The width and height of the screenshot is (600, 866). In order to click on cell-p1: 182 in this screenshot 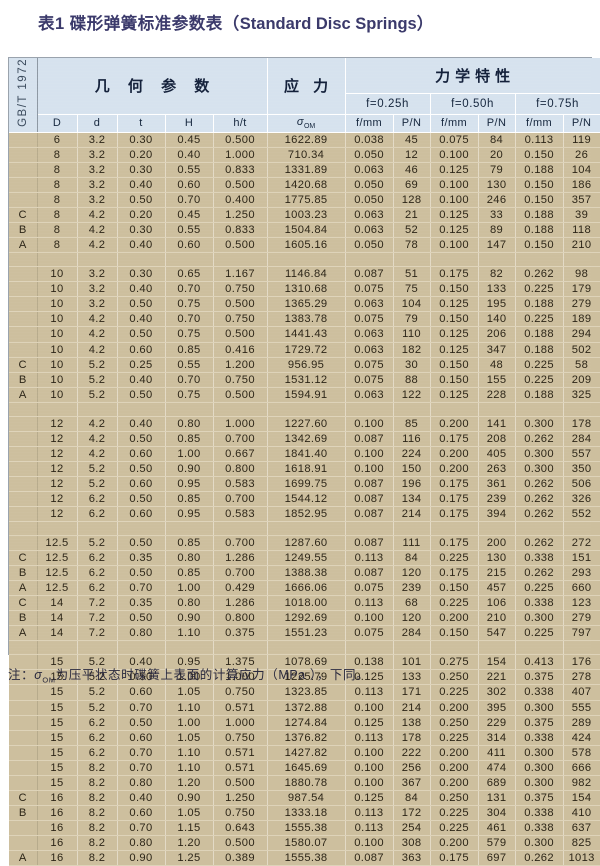, I will do `click(412, 350)`.